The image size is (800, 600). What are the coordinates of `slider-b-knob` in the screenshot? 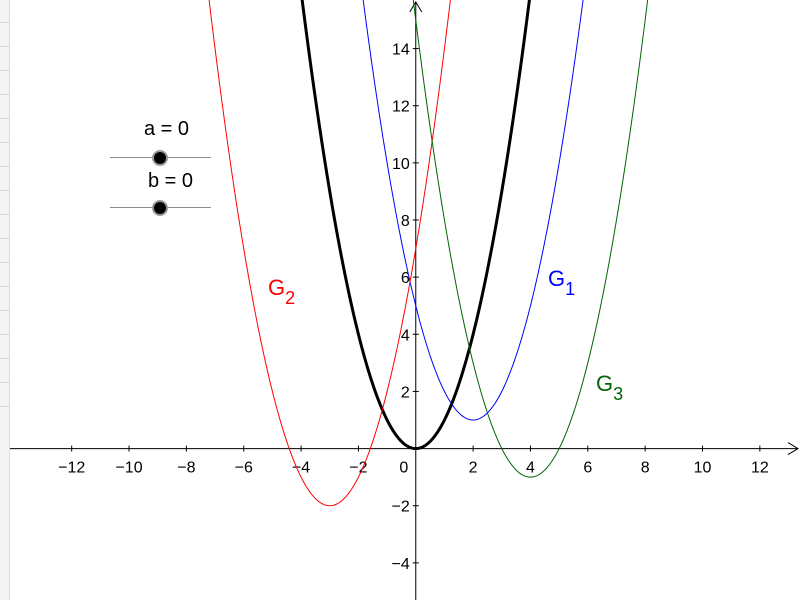 It's located at (160, 208).